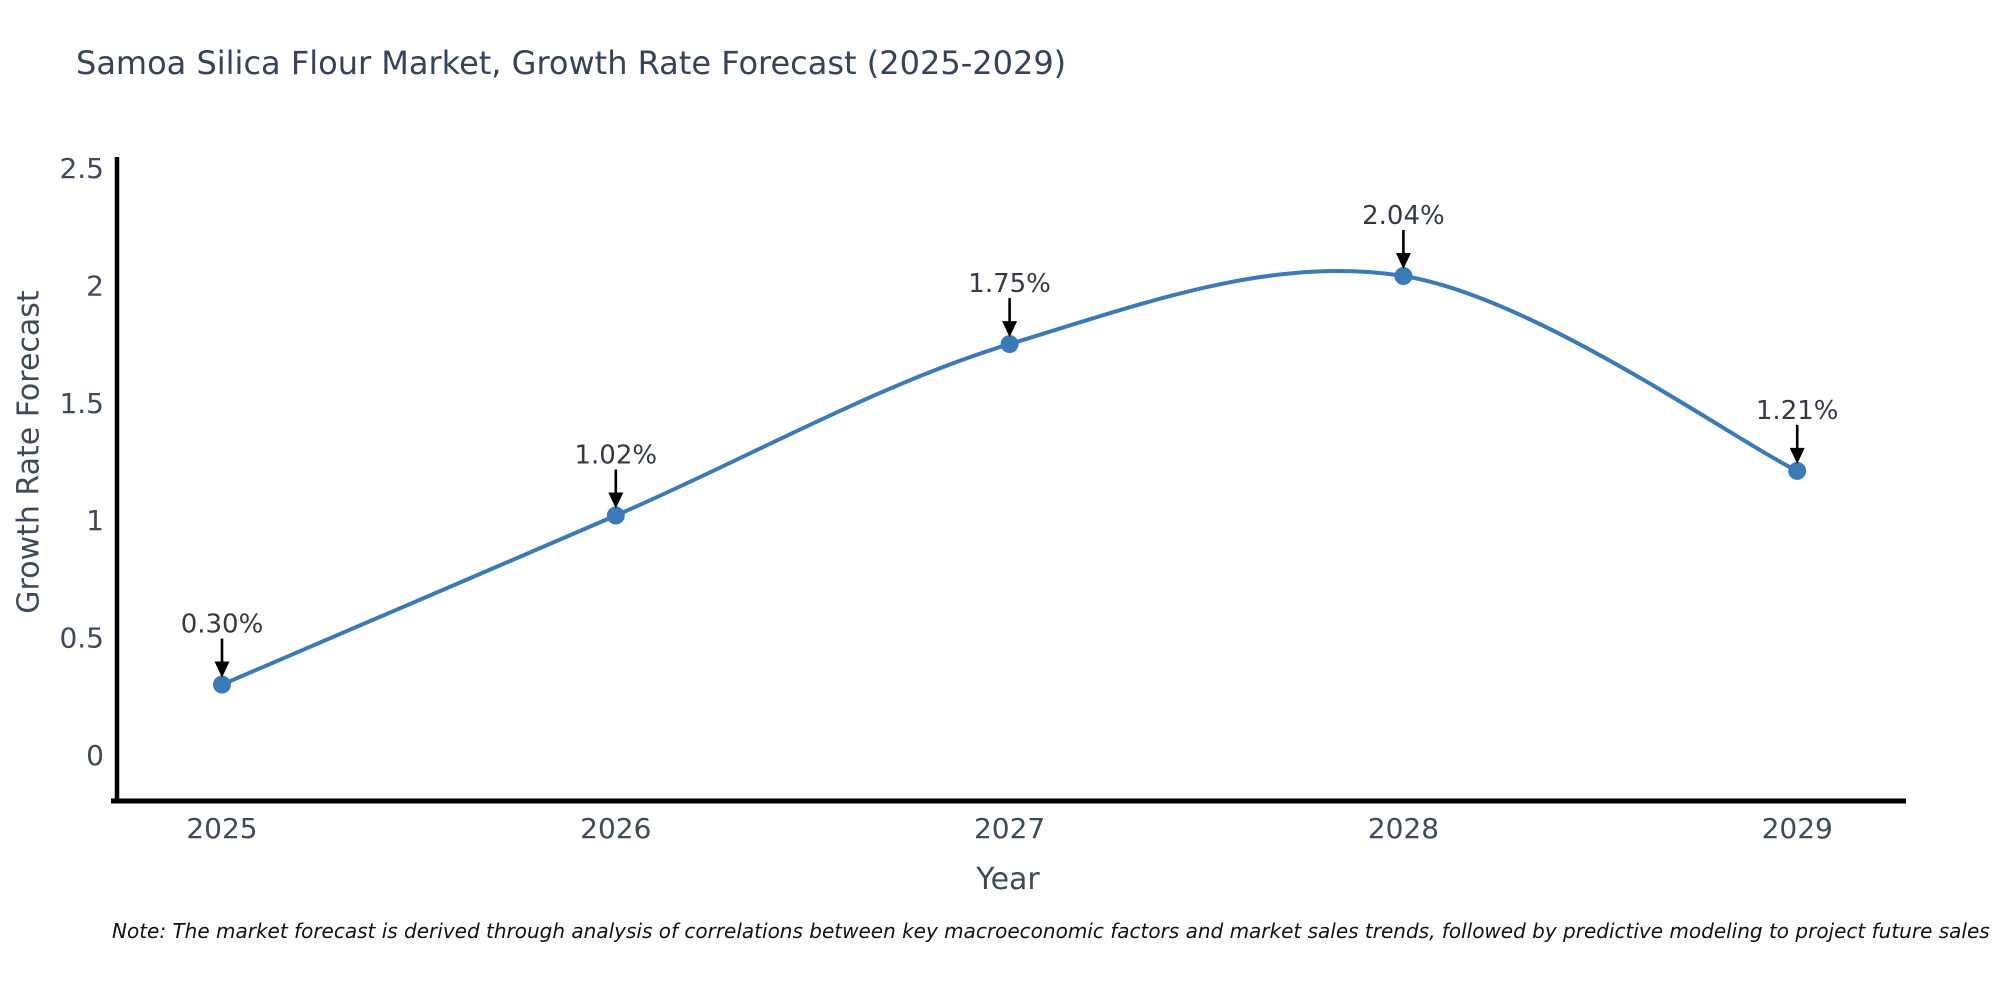 The height and width of the screenshot is (1000, 2000). What do you see at coordinates (81, 168) in the screenshot?
I see `y-tick-label: 2.5` at bounding box center [81, 168].